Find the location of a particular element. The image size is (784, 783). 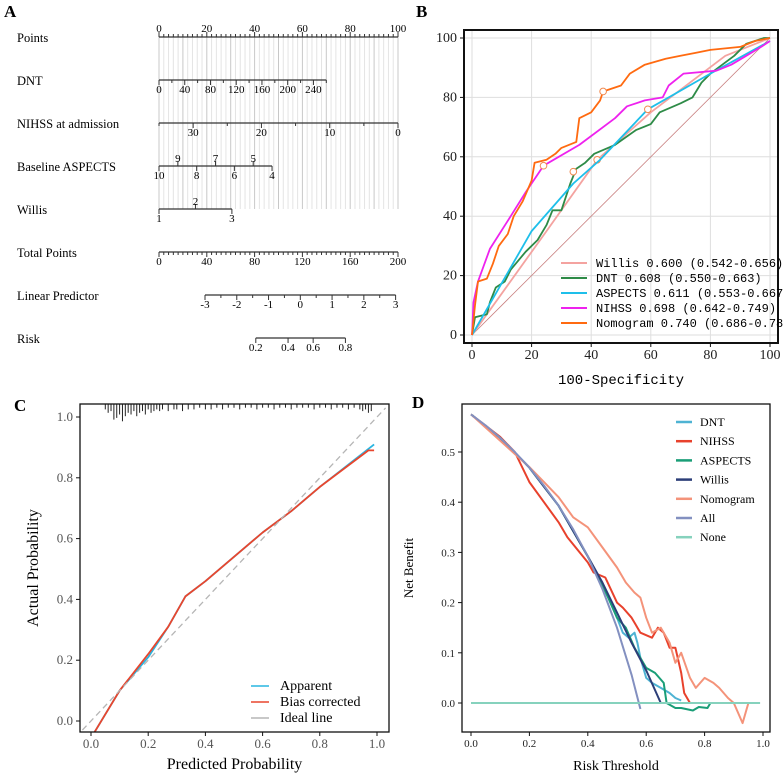

legend-entry: Bias corrected is located at coordinates (320, 702).